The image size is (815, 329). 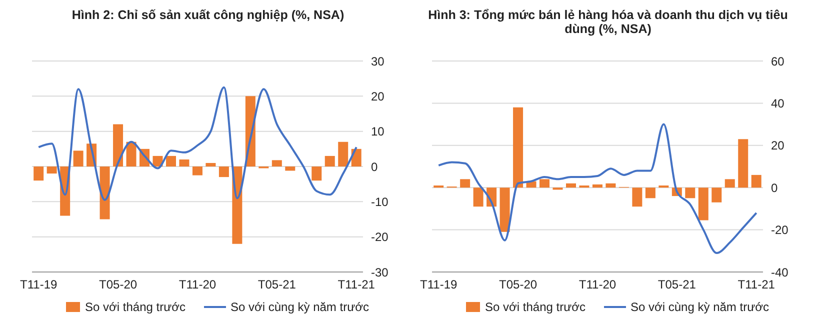 I want to click on line-series, so click(x=198, y=143).